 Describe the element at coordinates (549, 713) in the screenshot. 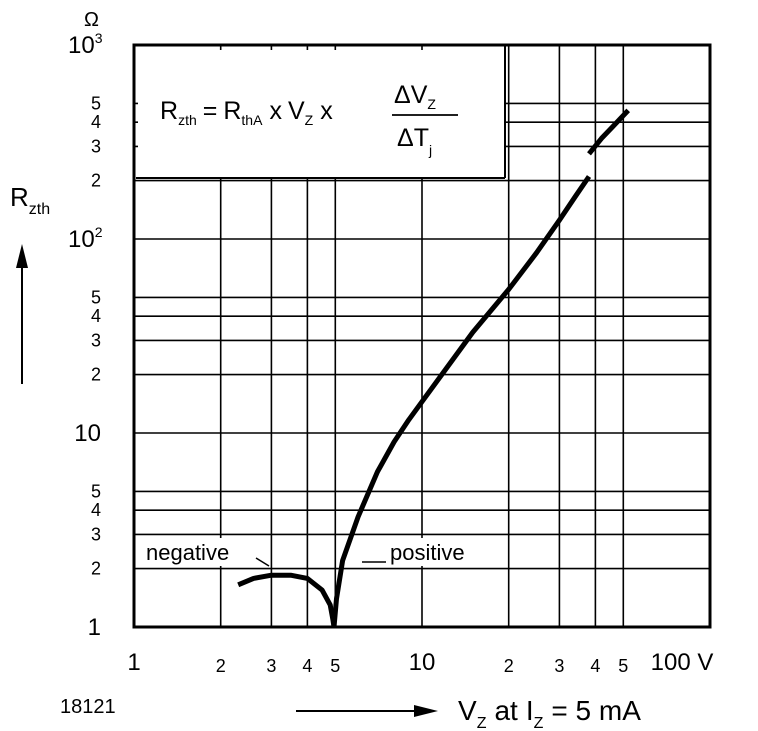

I see `x-axis-label: VZ at IZ = 5 mA` at that location.